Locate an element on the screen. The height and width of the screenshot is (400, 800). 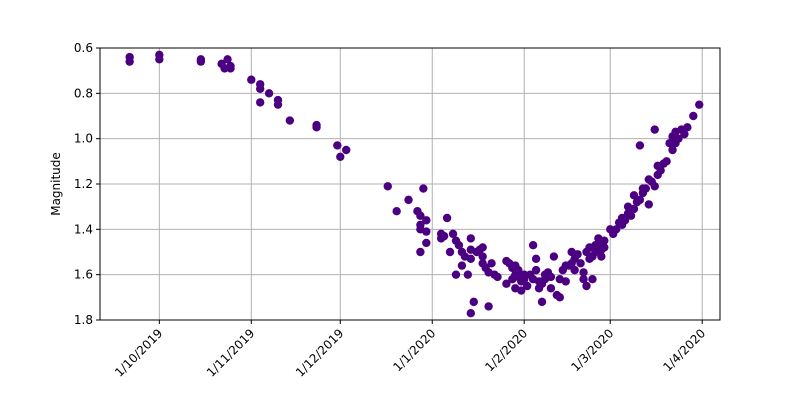
y-axis-ticks: 0.6 0.8 1.0 1.2 1.4 1.6 1.8 is located at coordinates (87, 184).